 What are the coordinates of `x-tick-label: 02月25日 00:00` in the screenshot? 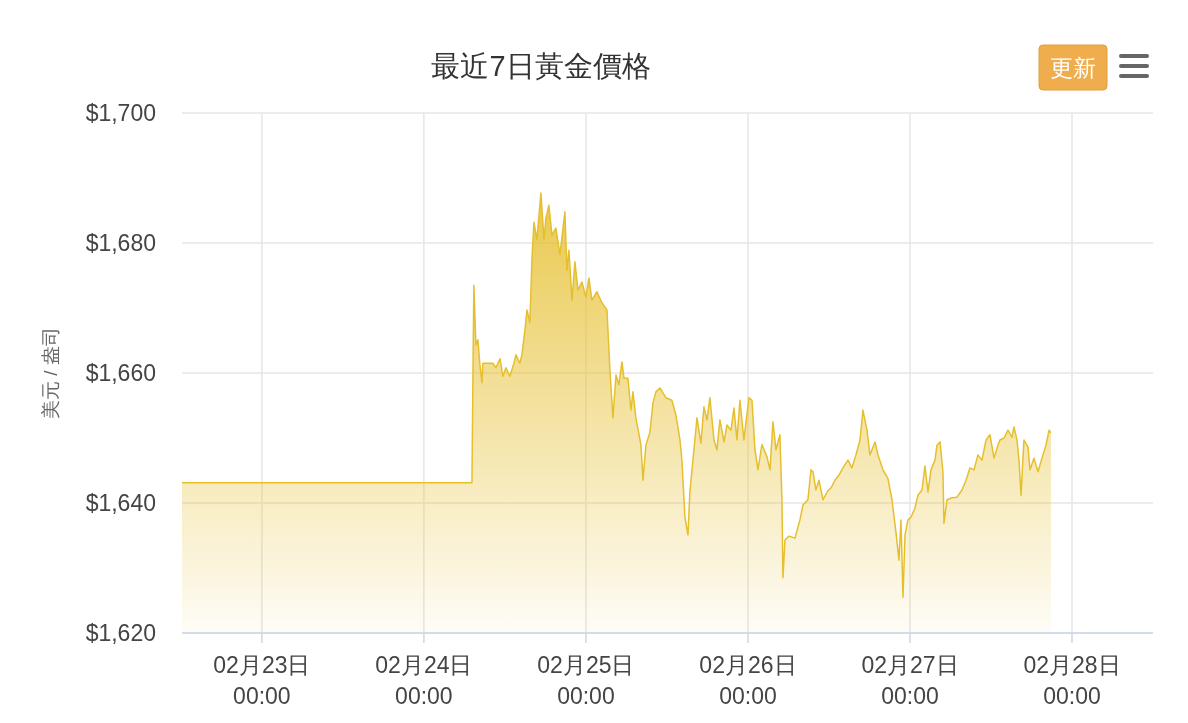 It's located at (586, 680).